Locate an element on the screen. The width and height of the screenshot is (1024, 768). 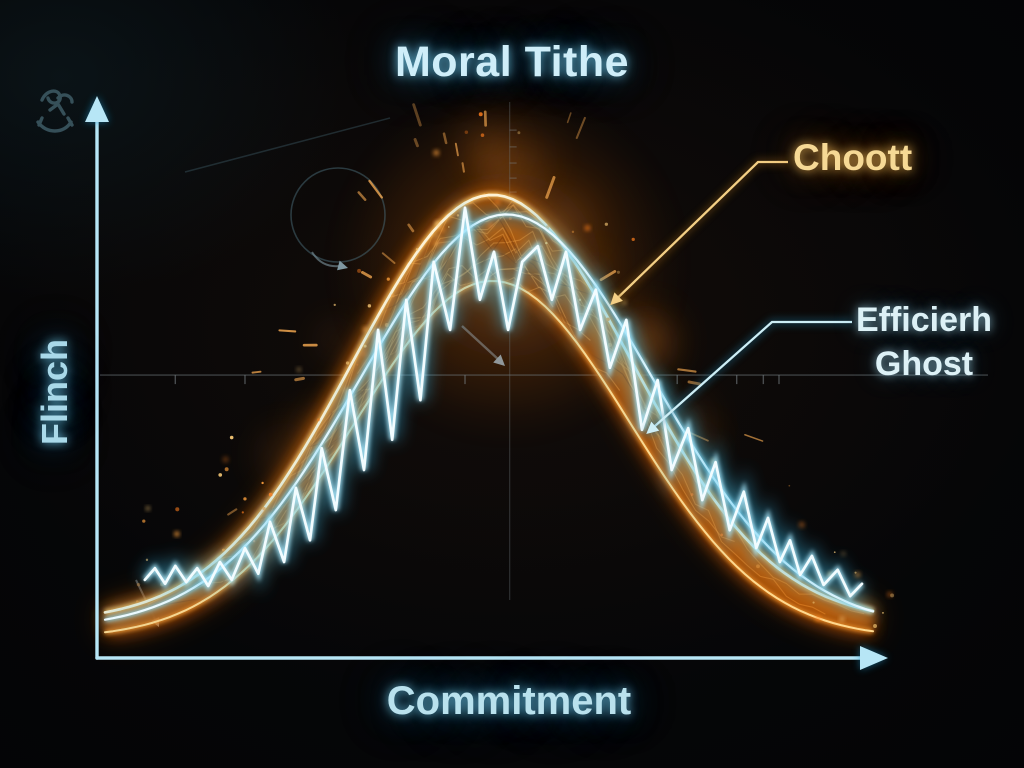
annotation-ghost-line2: Ghost is located at coordinates (924, 363).